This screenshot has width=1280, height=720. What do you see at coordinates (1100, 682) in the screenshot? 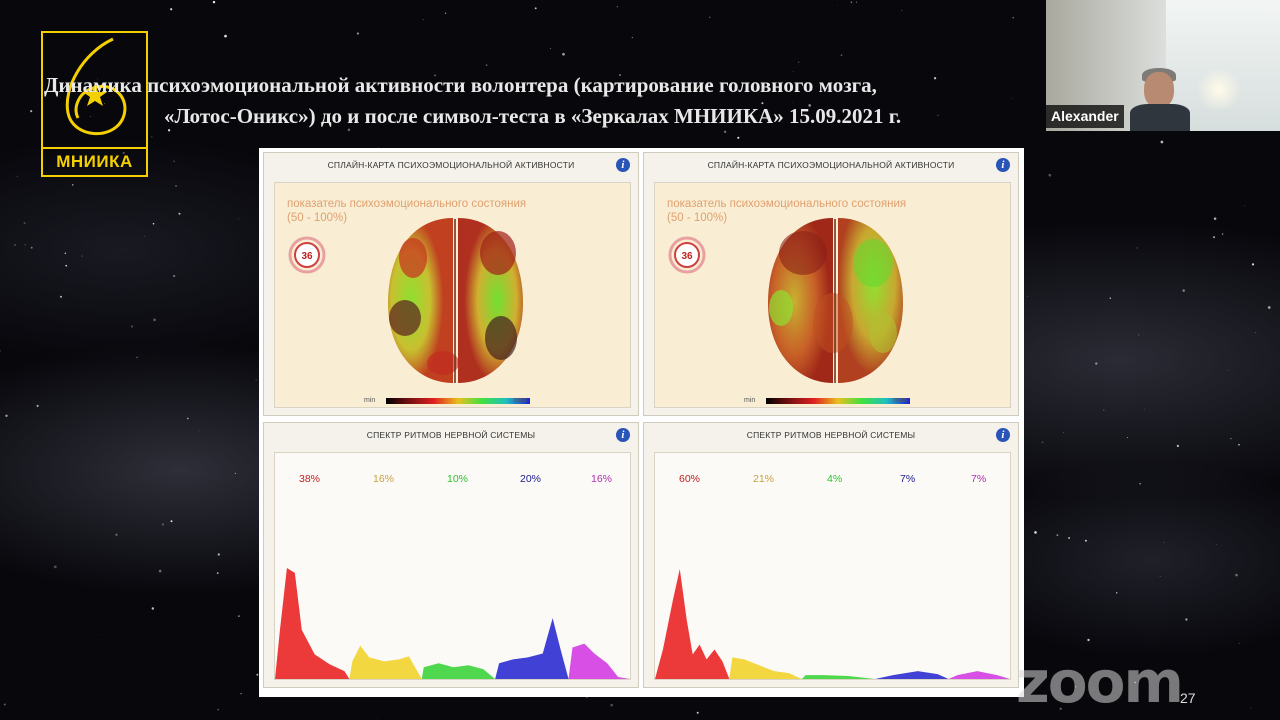
I see `zoom-watermark: zoom` at bounding box center [1100, 682].